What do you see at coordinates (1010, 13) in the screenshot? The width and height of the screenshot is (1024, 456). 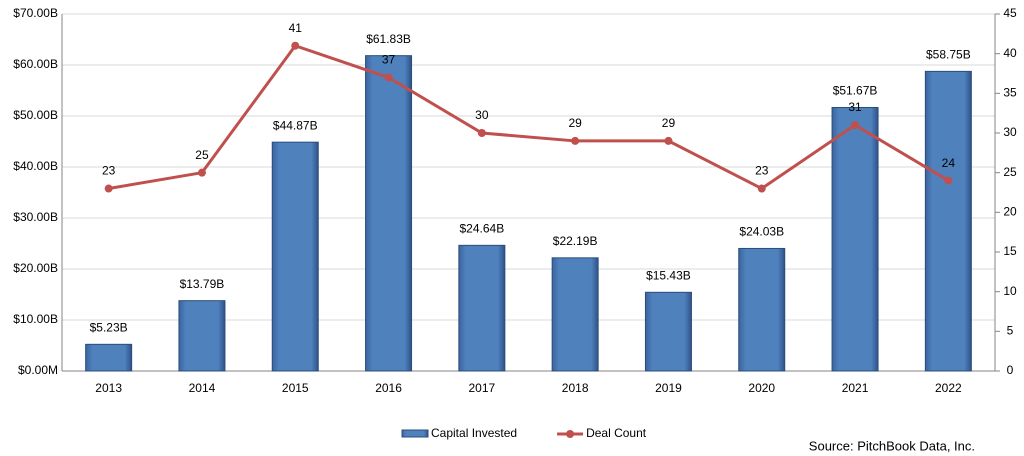 I see `y2-tick-label: 45` at bounding box center [1010, 13].